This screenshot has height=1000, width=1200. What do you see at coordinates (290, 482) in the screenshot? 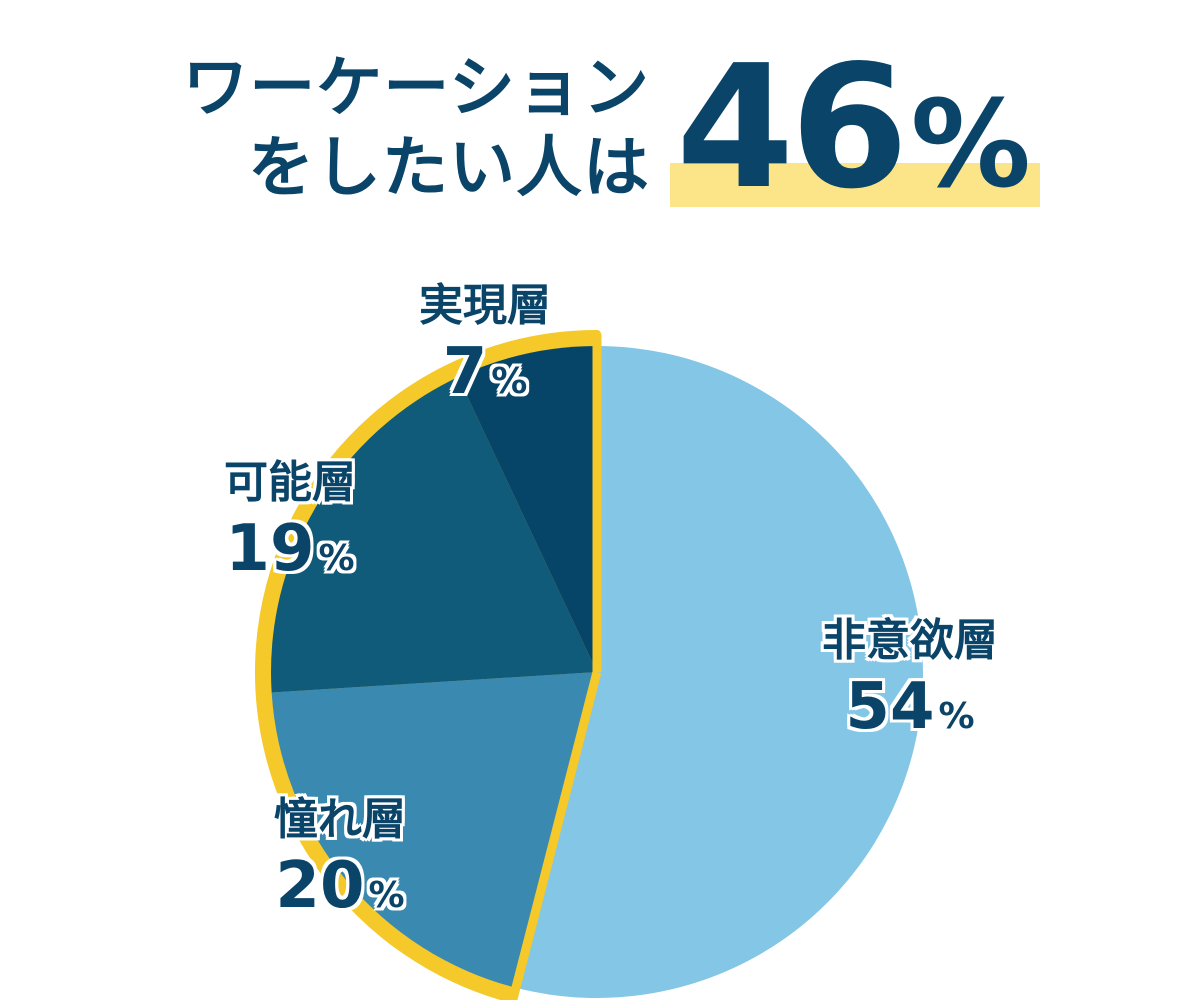
I see `label-kanou-name: 可能層` at bounding box center [290, 482].